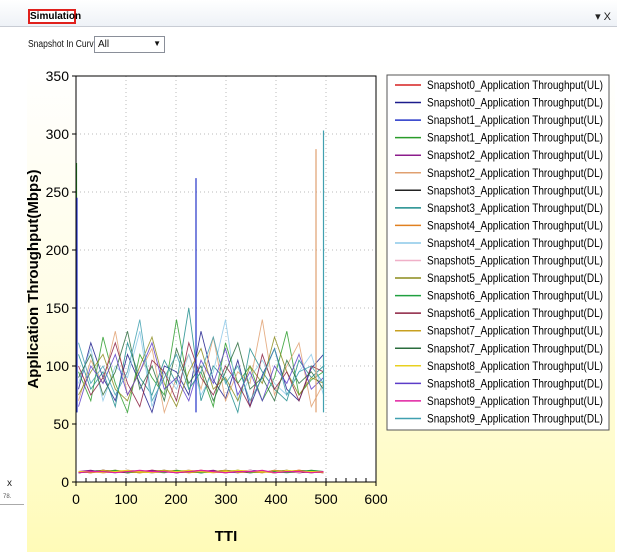 This screenshot has height=552, width=617. Describe the element at coordinates (104, 44) in the screenshot. I see `snapshot-select-value: All` at that location.